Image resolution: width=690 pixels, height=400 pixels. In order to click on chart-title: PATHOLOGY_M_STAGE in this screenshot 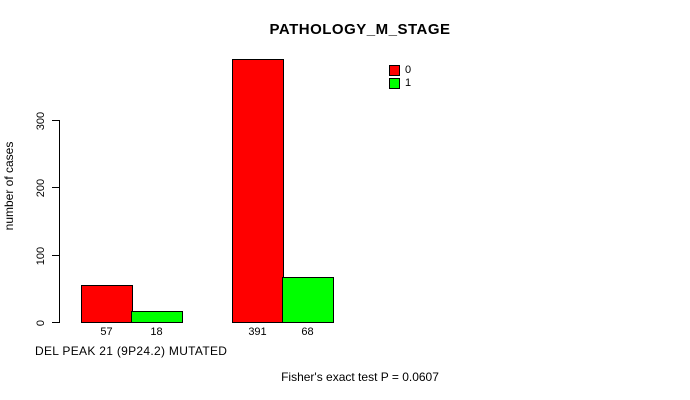, I will do `click(360, 29)`.